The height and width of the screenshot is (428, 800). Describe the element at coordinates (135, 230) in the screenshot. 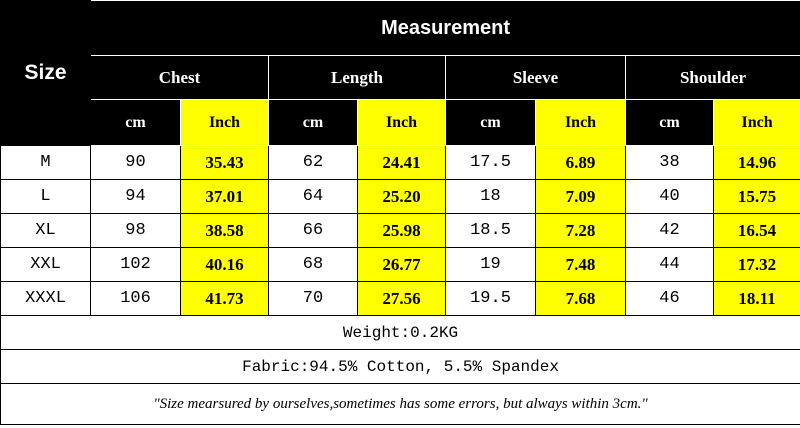

I see `cell: 98` at that location.